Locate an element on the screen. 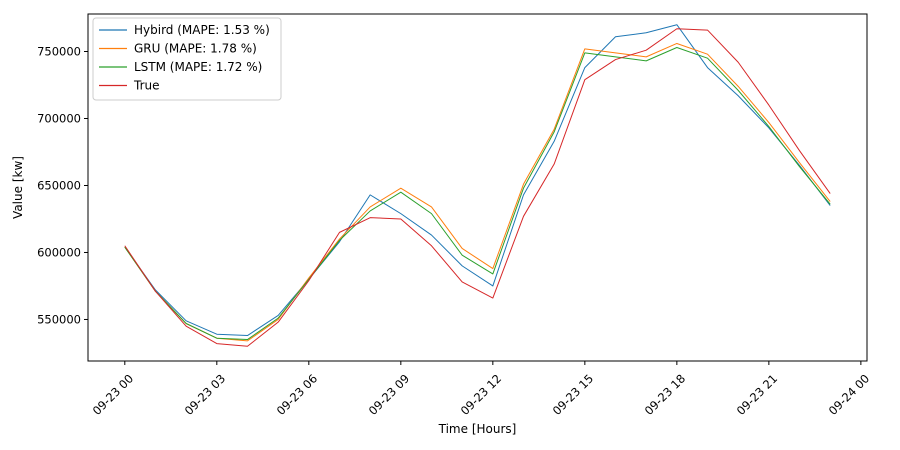 Image resolution: width=900 pixels, height=450 pixels. legend-entry-label: True is located at coordinates (146, 86).